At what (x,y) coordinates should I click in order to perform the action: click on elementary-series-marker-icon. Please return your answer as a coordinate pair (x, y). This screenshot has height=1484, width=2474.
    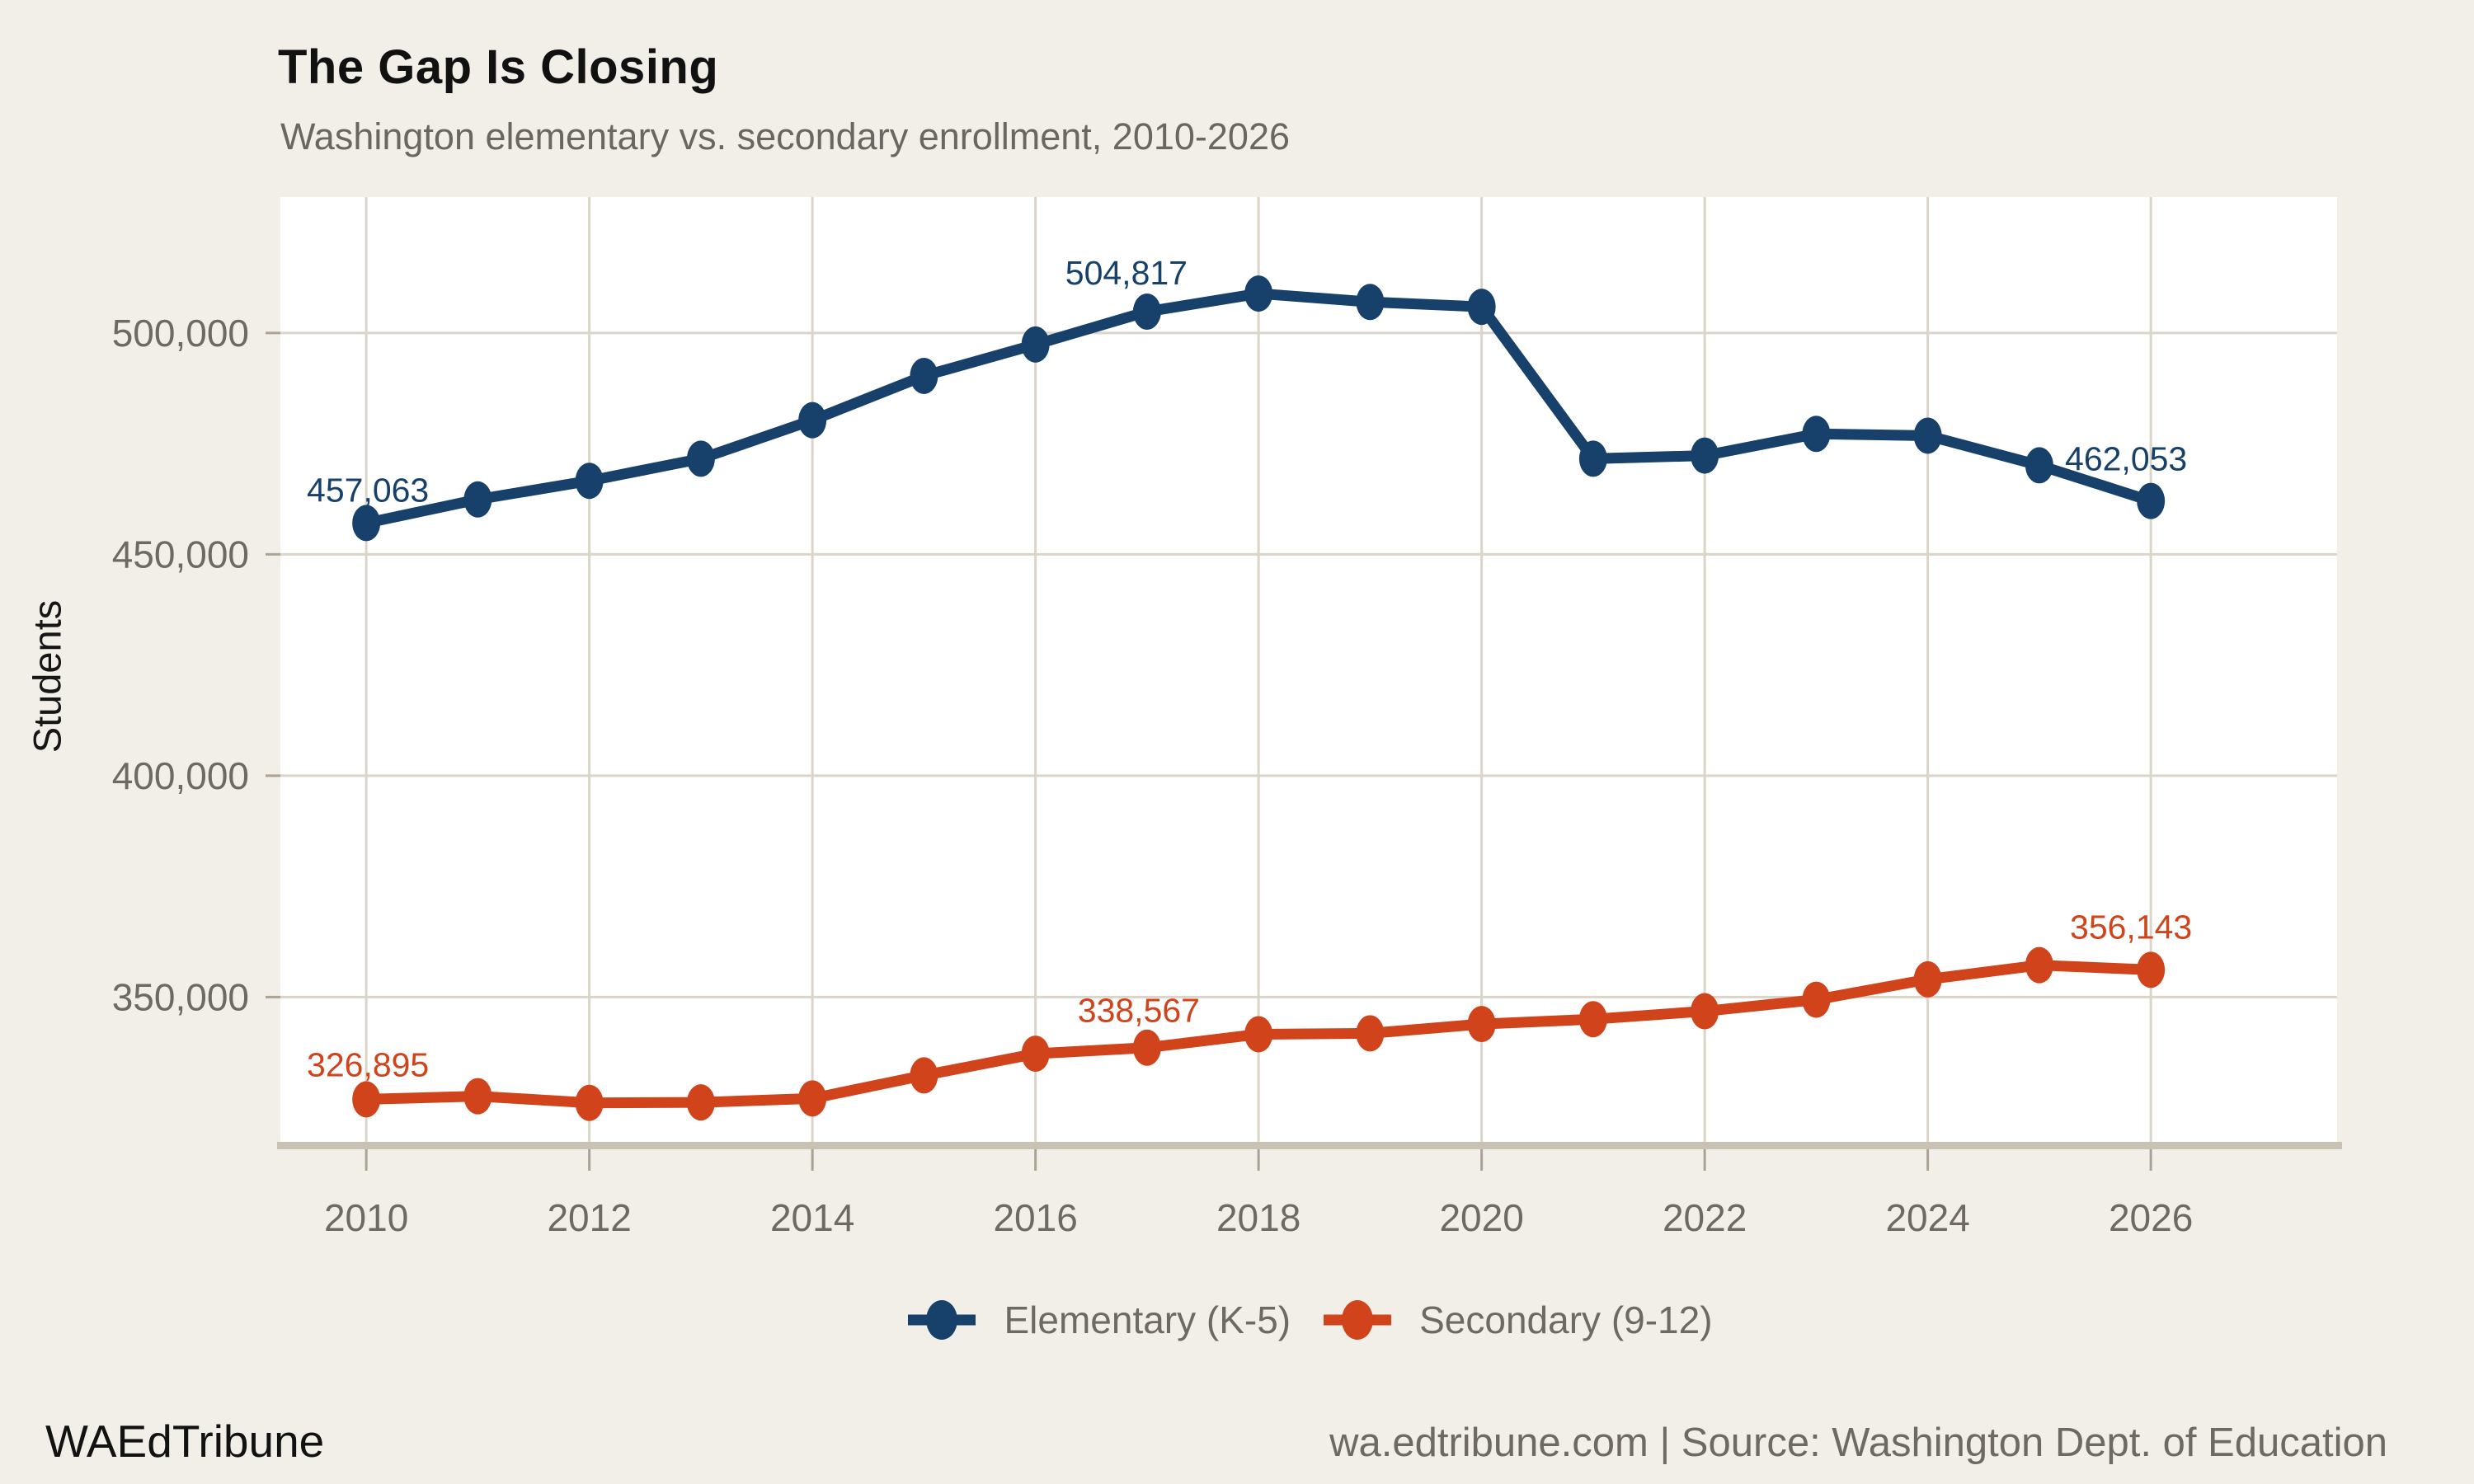
    Looking at the image, I should click on (942, 1320).